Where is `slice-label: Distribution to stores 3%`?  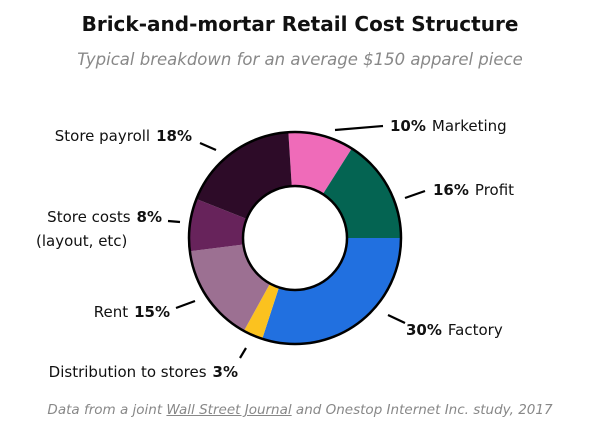 slice-label: Distribution to stores 3% is located at coordinates (143, 372).